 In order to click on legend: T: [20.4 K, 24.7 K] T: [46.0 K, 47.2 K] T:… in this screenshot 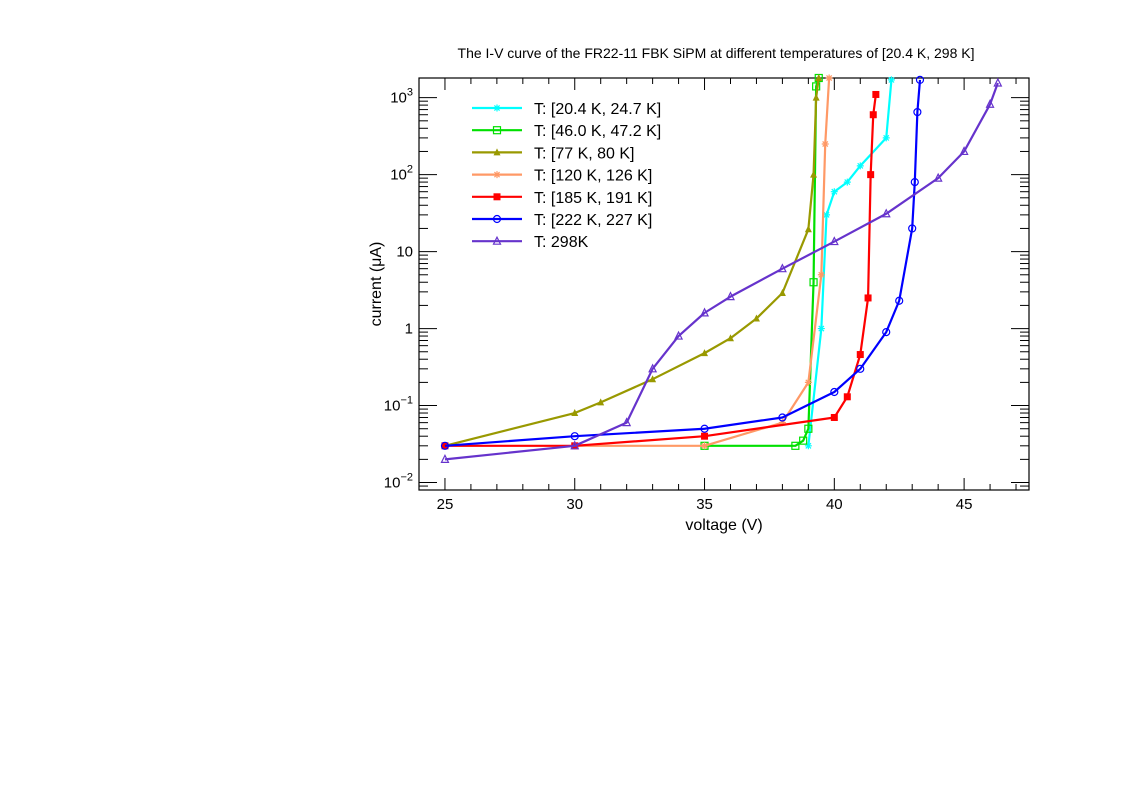, I will do `click(566, 176)`.